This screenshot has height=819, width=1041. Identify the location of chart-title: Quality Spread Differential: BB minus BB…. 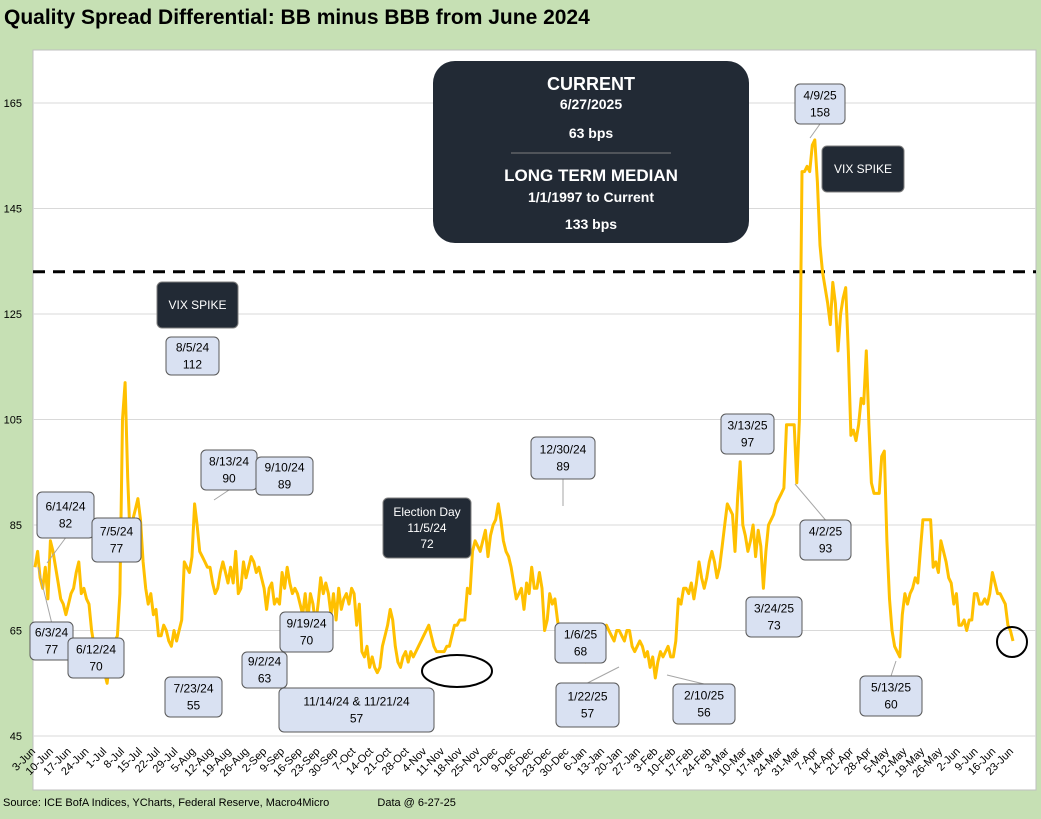
(297, 17).